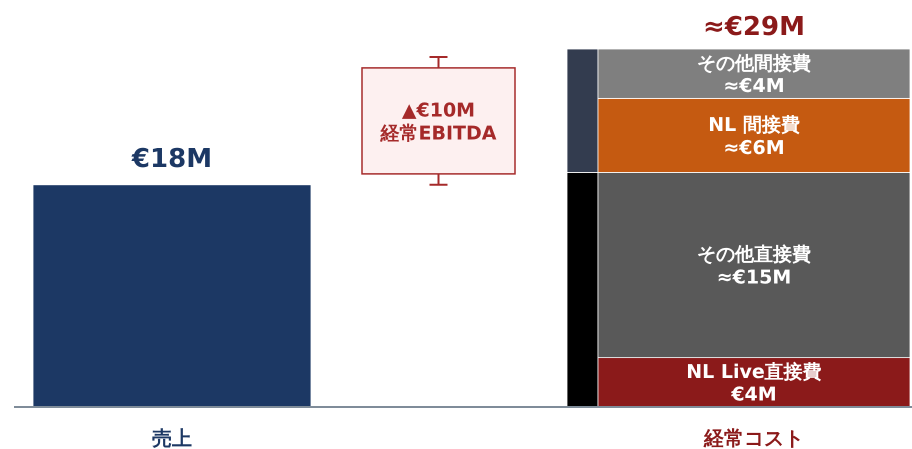 This screenshot has width=912, height=449. I want to click on data-label: ≈€6M, so click(754, 147).